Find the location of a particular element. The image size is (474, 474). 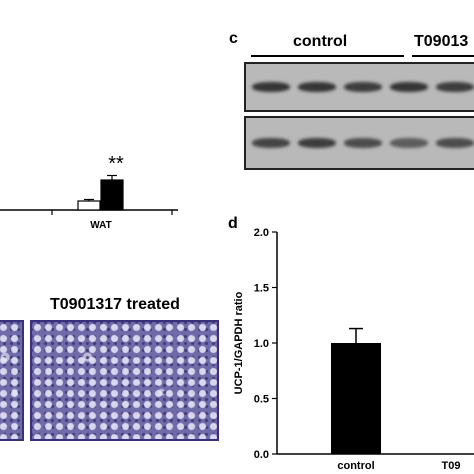

micrograph-treated-label: T0901317 treated is located at coordinates (115, 304).